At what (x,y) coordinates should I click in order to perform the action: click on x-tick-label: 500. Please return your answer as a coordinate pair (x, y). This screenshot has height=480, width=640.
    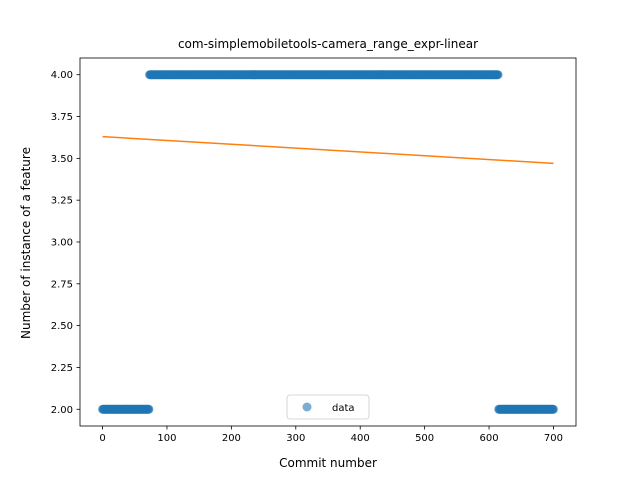
    Looking at the image, I should click on (424, 438).